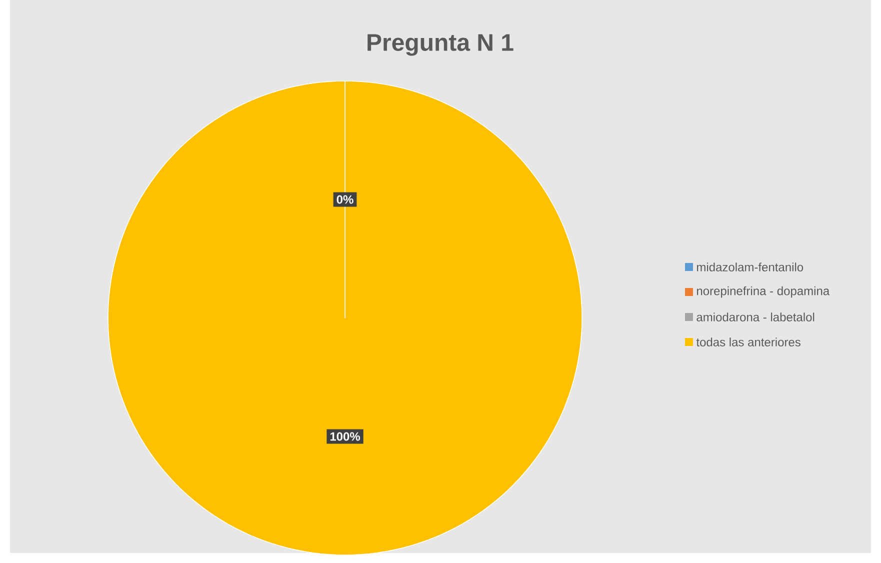  What do you see at coordinates (345, 436) in the screenshot?
I see `data-label: 100%` at bounding box center [345, 436].